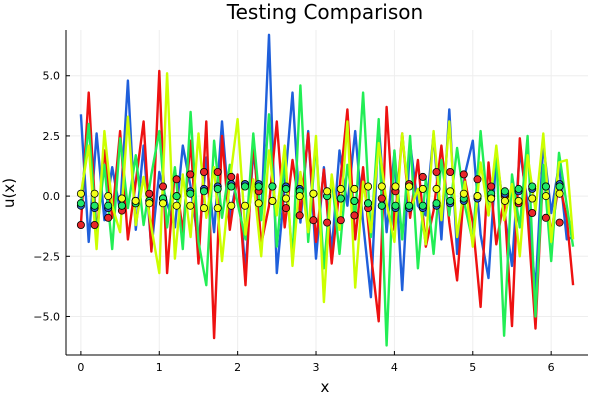  I want to click on x-tick-label: 1, so click(159, 367).